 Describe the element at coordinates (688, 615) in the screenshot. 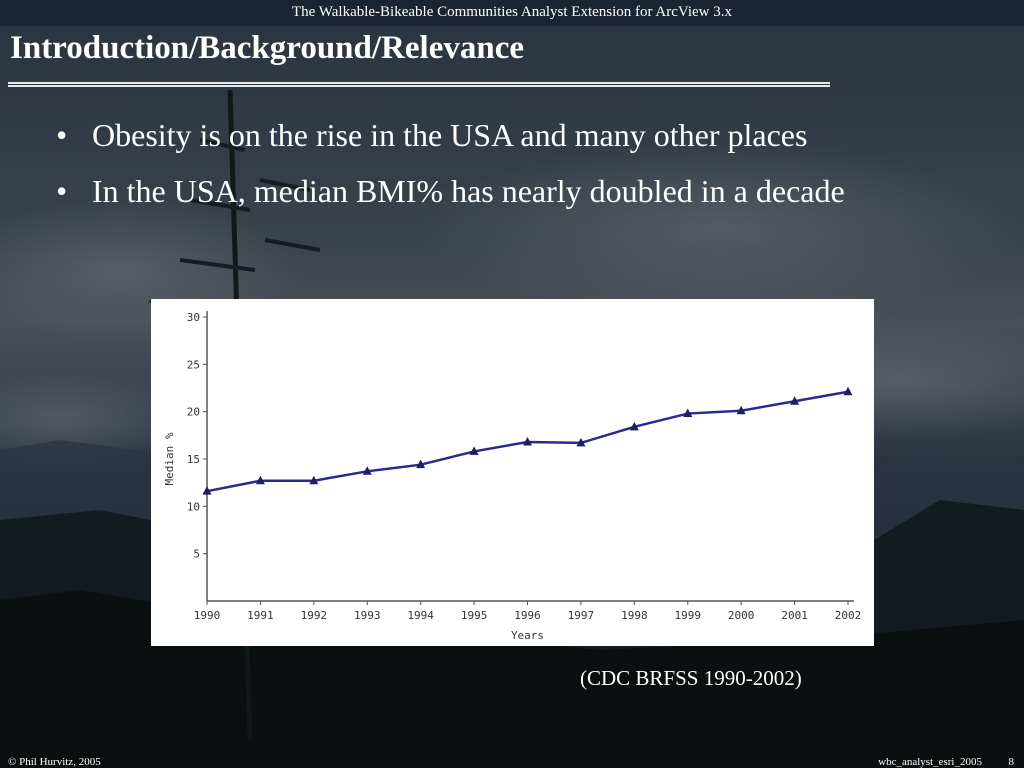

I see `x-tick-label: 1999` at that location.